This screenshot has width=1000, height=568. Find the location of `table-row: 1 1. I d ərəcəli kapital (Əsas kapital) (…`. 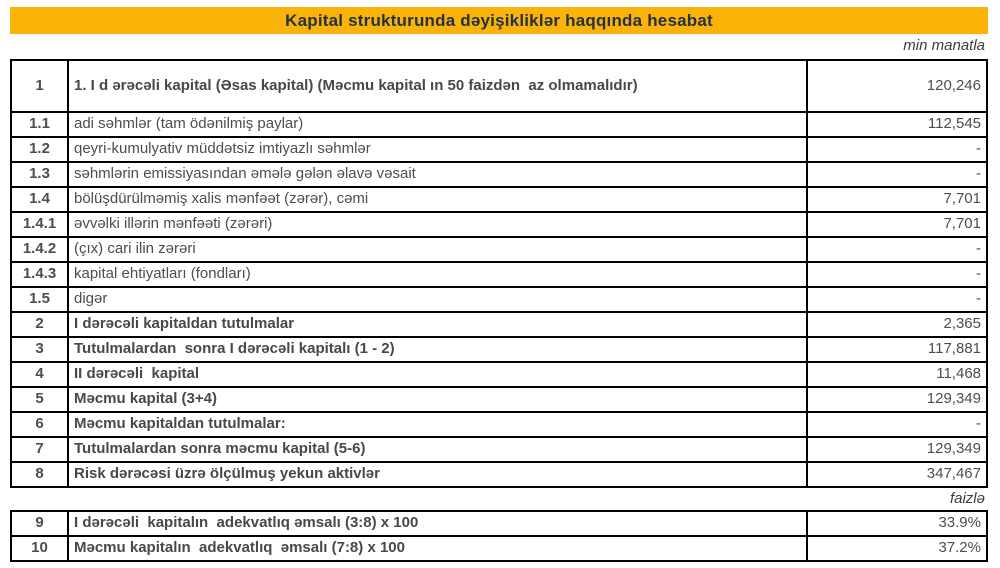

table-row: 1 1. I d ərəcəli kapital (Əsas kapital) (… is located at coordinates (499, 86).